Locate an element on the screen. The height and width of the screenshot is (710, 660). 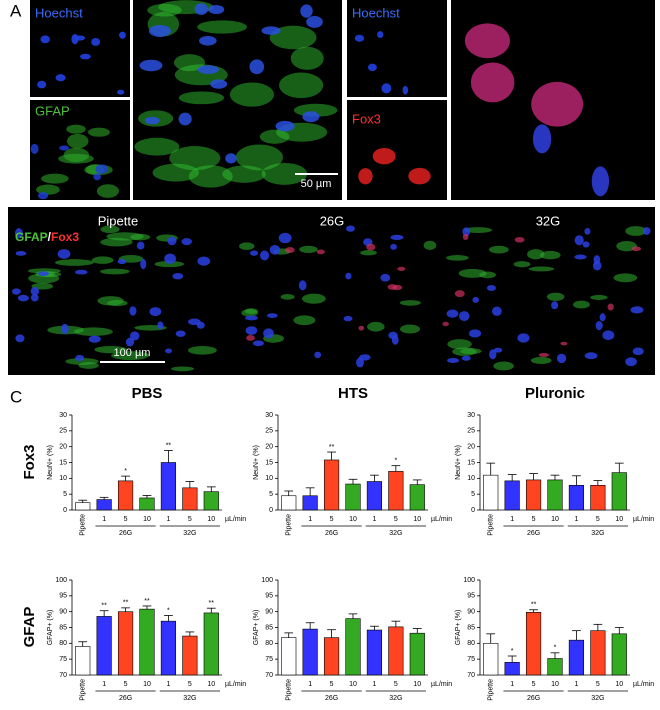
scale-label: 100 µm is located at coordinates (132, 353).